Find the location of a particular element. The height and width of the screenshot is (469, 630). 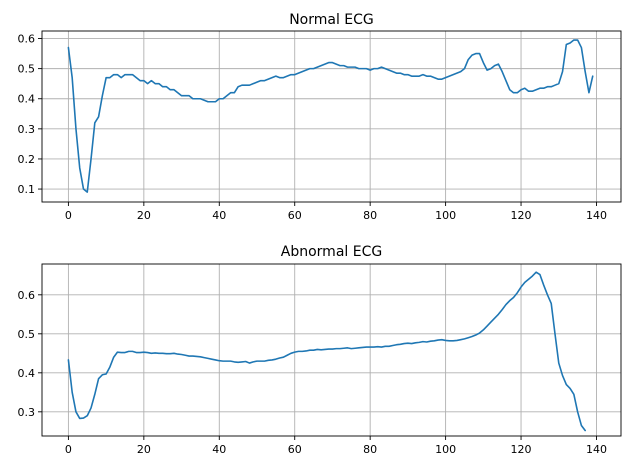

y-tick-label: 0.1 is located at coordinates (27, 189).